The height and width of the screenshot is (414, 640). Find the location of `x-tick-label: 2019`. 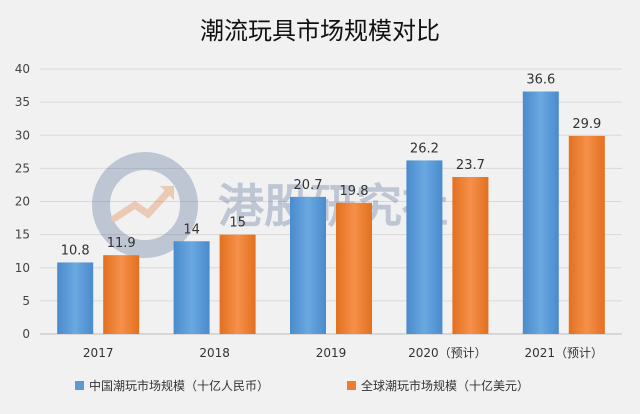

x-tick-label: 2019 is located at coordinates (331, 353).